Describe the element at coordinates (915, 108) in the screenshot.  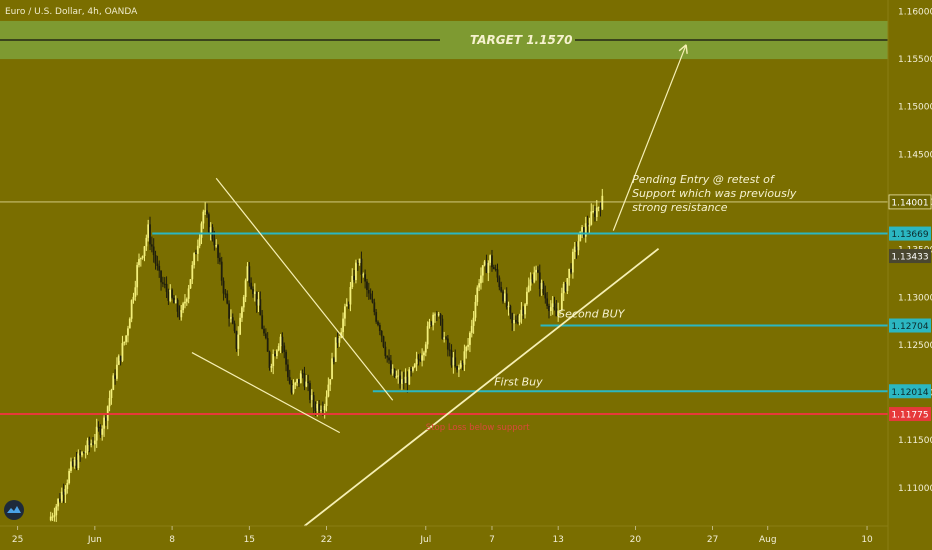
I see `y-tick-label: 1.15000` at that location.